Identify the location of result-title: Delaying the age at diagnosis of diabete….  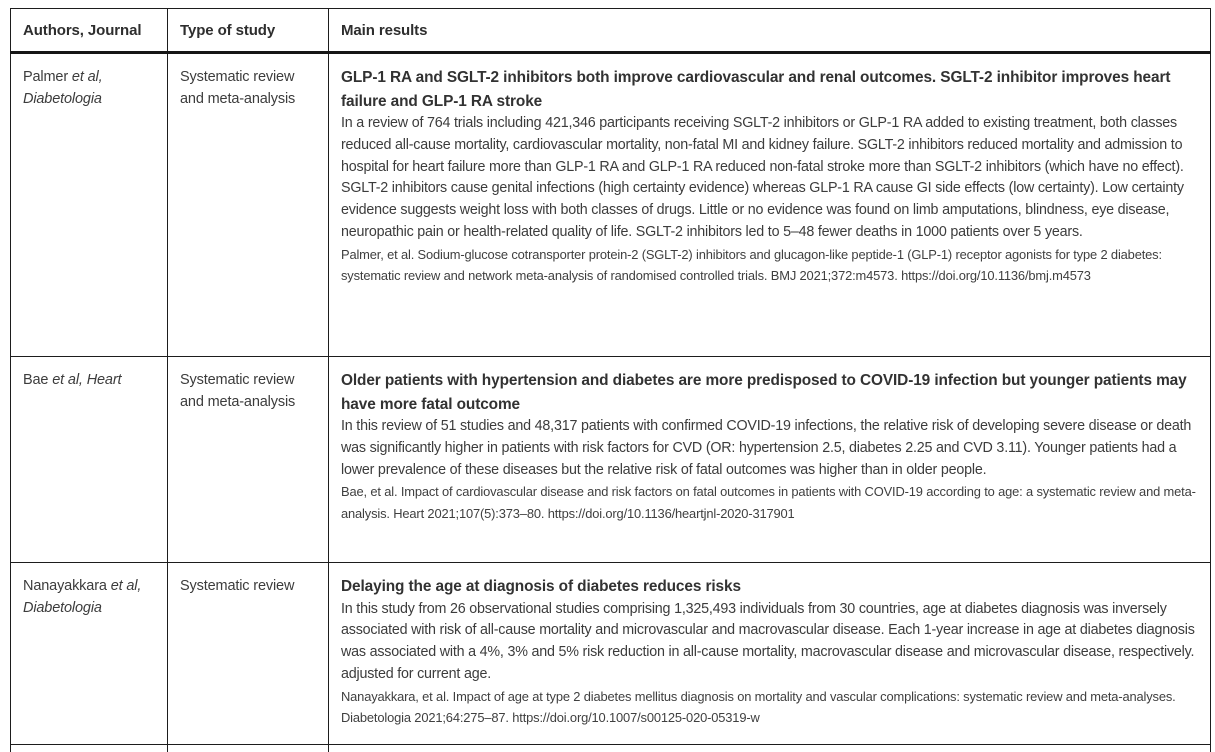
(541, 586).